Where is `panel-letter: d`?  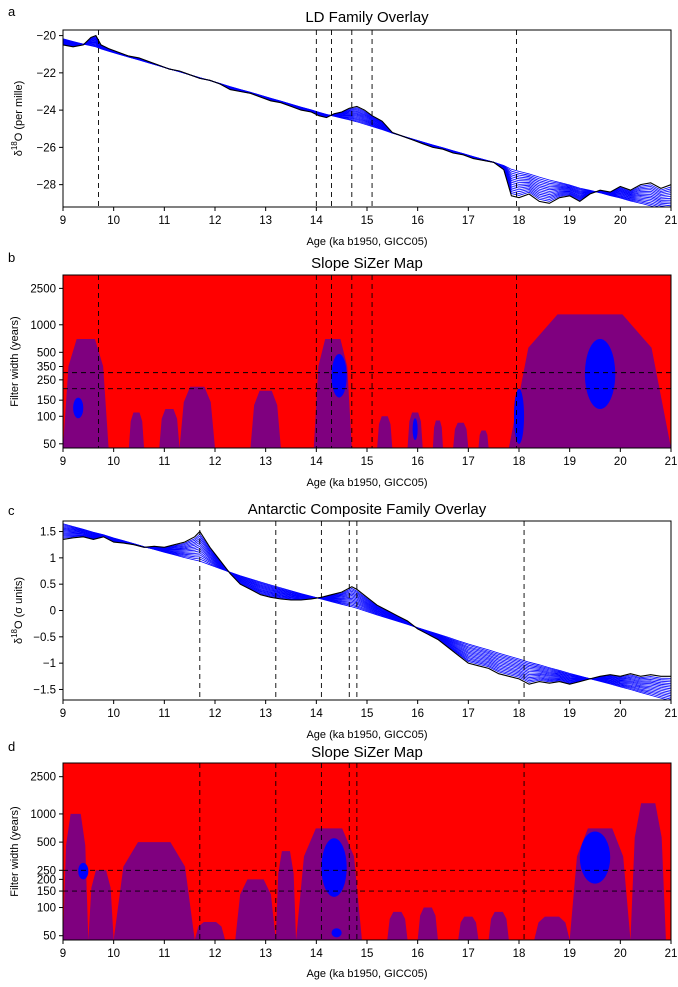
panel-letter: d is located at coordinates (11, 746).